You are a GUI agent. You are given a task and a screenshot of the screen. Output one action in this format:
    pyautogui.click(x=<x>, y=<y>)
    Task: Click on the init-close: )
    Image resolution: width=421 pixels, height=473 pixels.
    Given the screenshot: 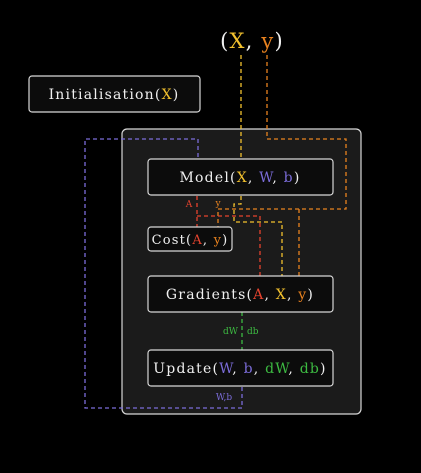 What is the action you would take?
    pyautogui.click(x=176, y=95)
    